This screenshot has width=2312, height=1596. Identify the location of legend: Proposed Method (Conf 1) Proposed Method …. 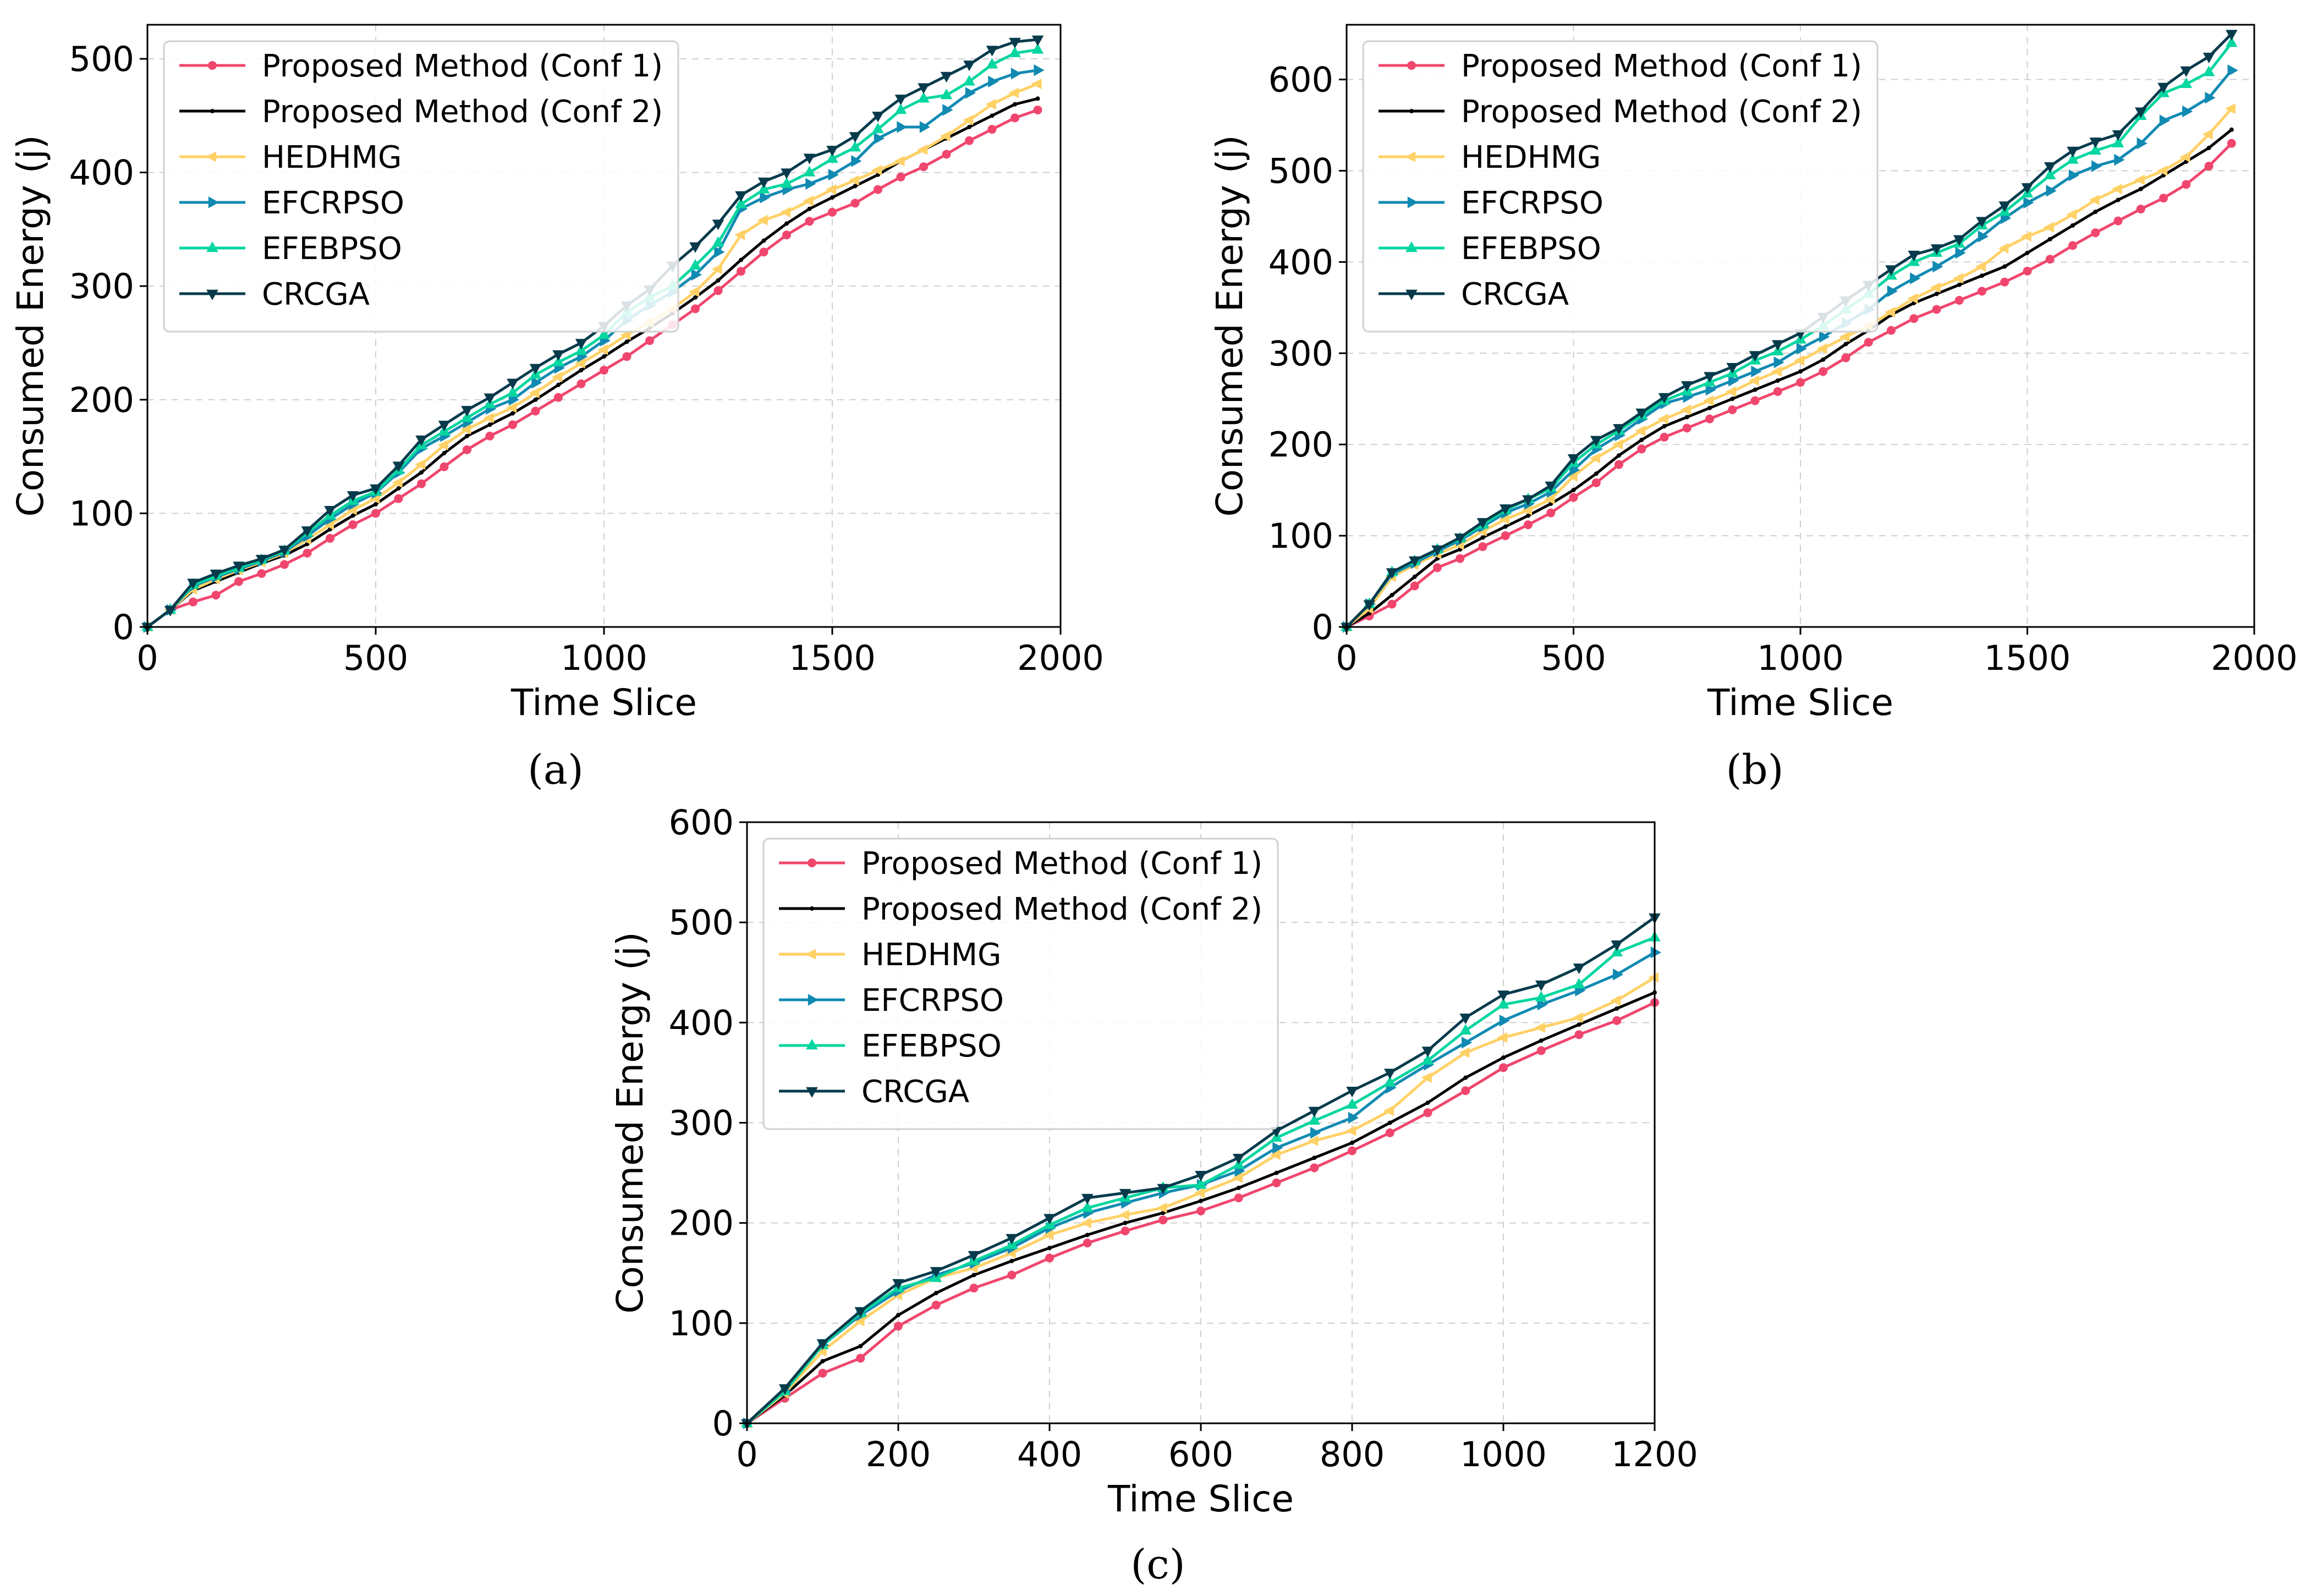
(421, 187).